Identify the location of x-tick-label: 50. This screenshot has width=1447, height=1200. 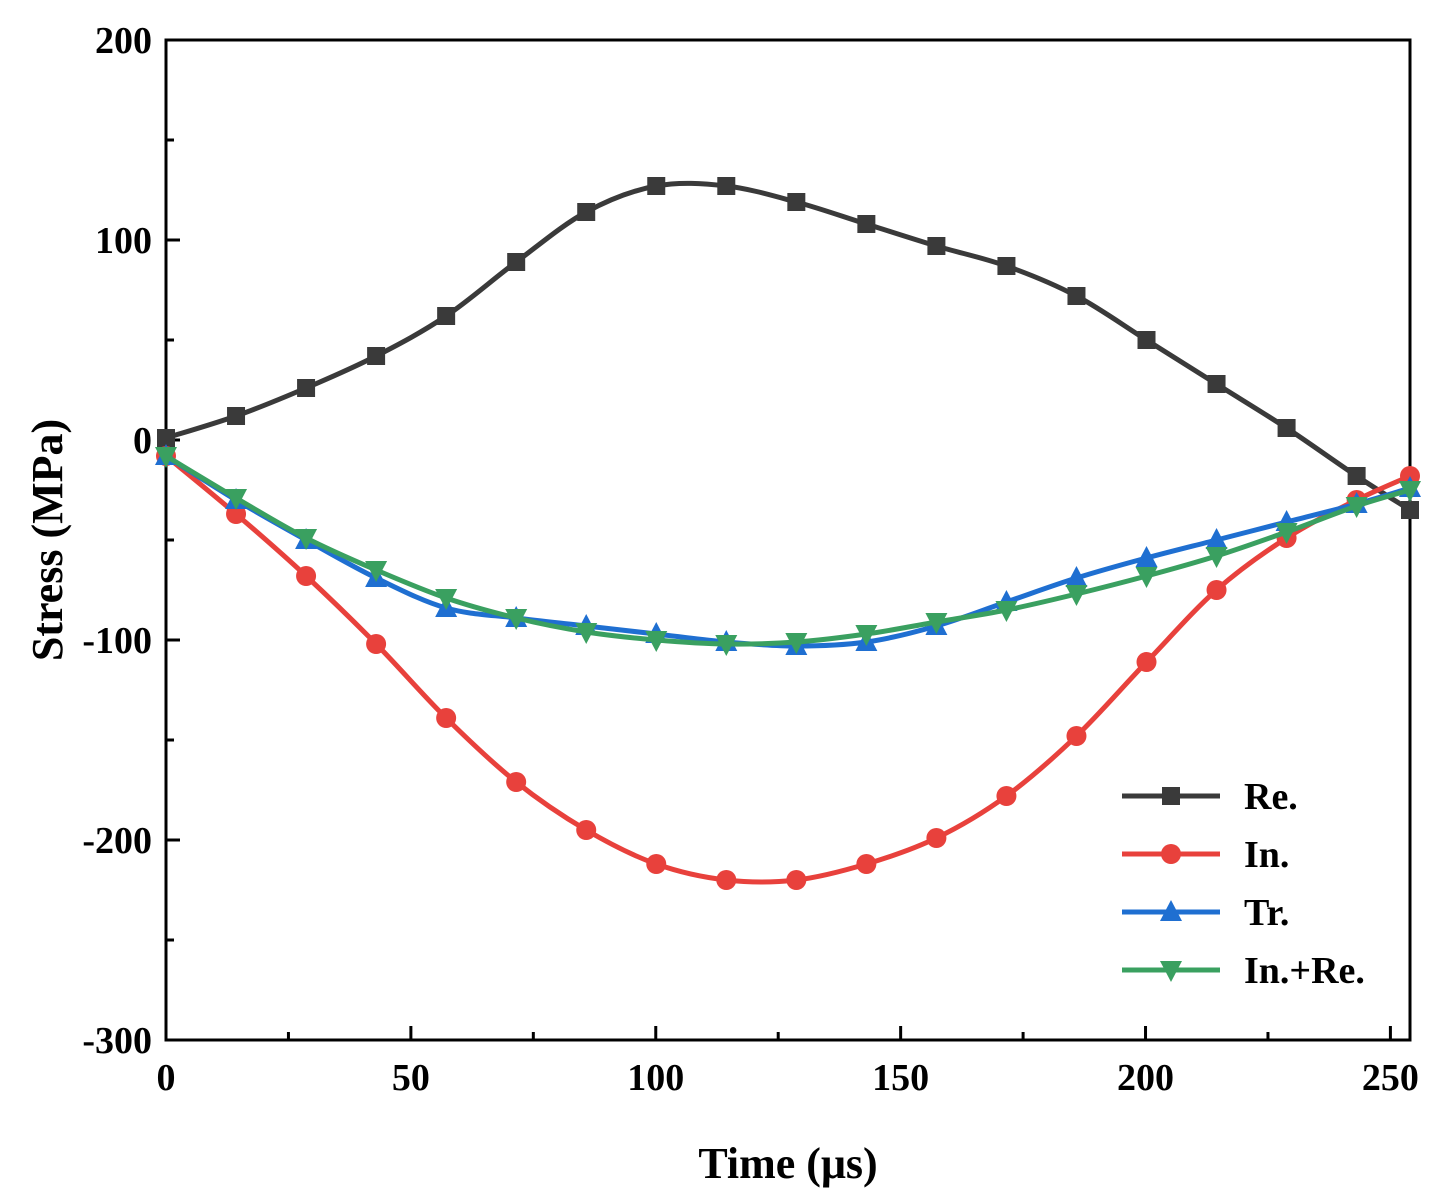
(411, 1078).